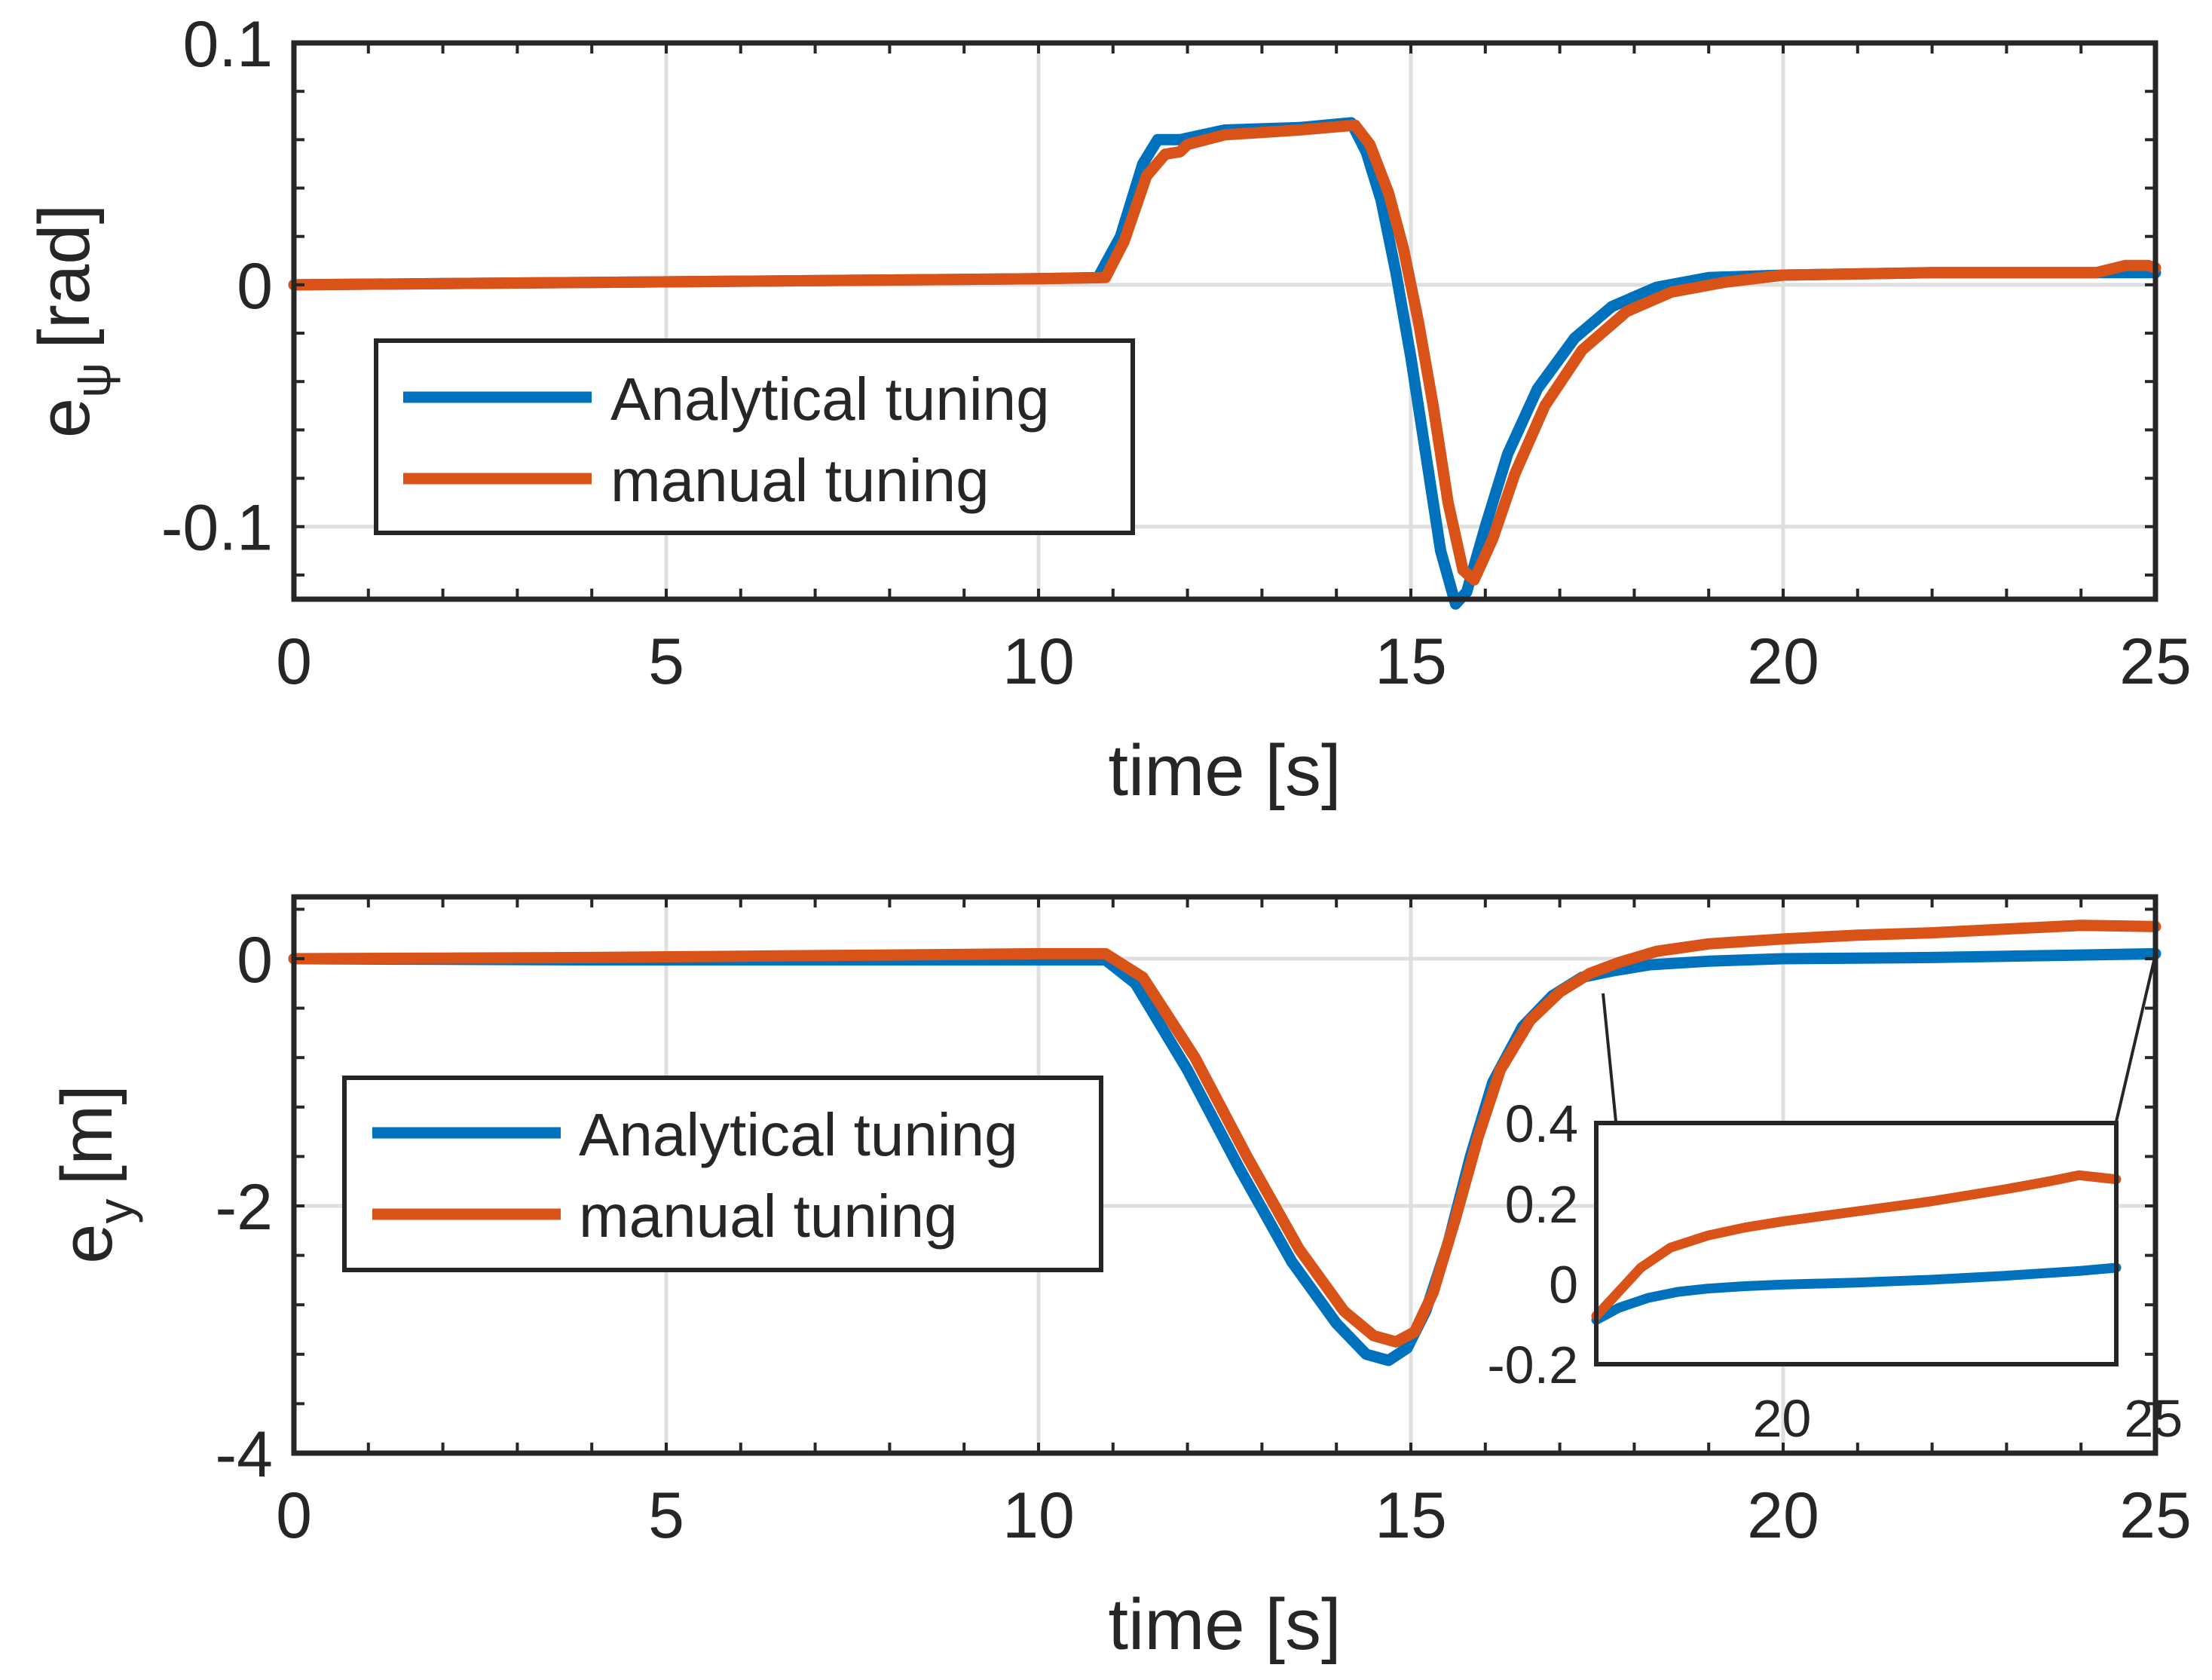 The image size is (2212, 1680). What do you see at coordinates (93, 380) in the screenshot?
I see `y-axis-label-subscript: ψ` at bounding box center [93, 380].